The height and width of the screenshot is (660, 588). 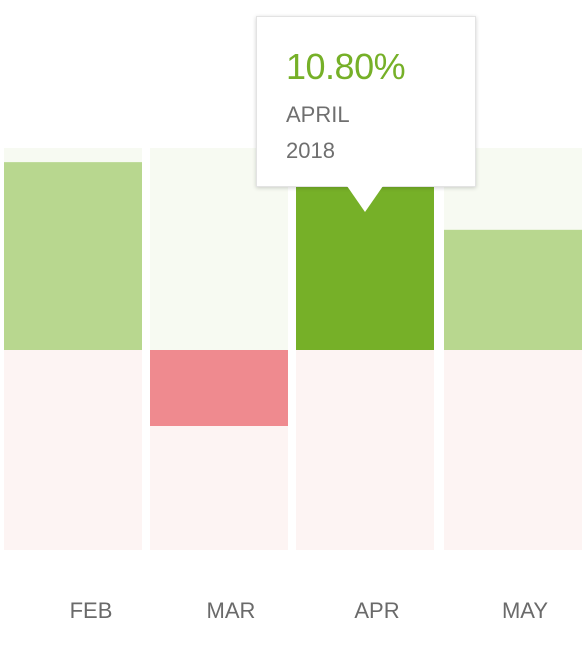 I want to click on x-label-mar: MAR, so click(x=231, y=610).